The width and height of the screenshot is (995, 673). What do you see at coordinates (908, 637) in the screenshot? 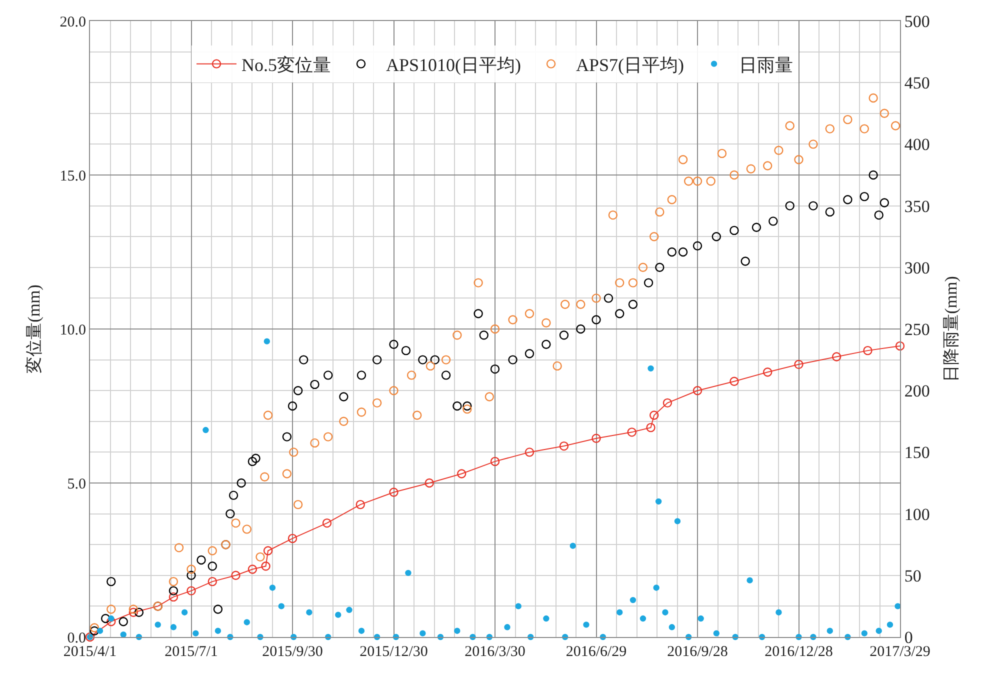
I see `y2-tick-label: 0` at bounding box center [908, 637].